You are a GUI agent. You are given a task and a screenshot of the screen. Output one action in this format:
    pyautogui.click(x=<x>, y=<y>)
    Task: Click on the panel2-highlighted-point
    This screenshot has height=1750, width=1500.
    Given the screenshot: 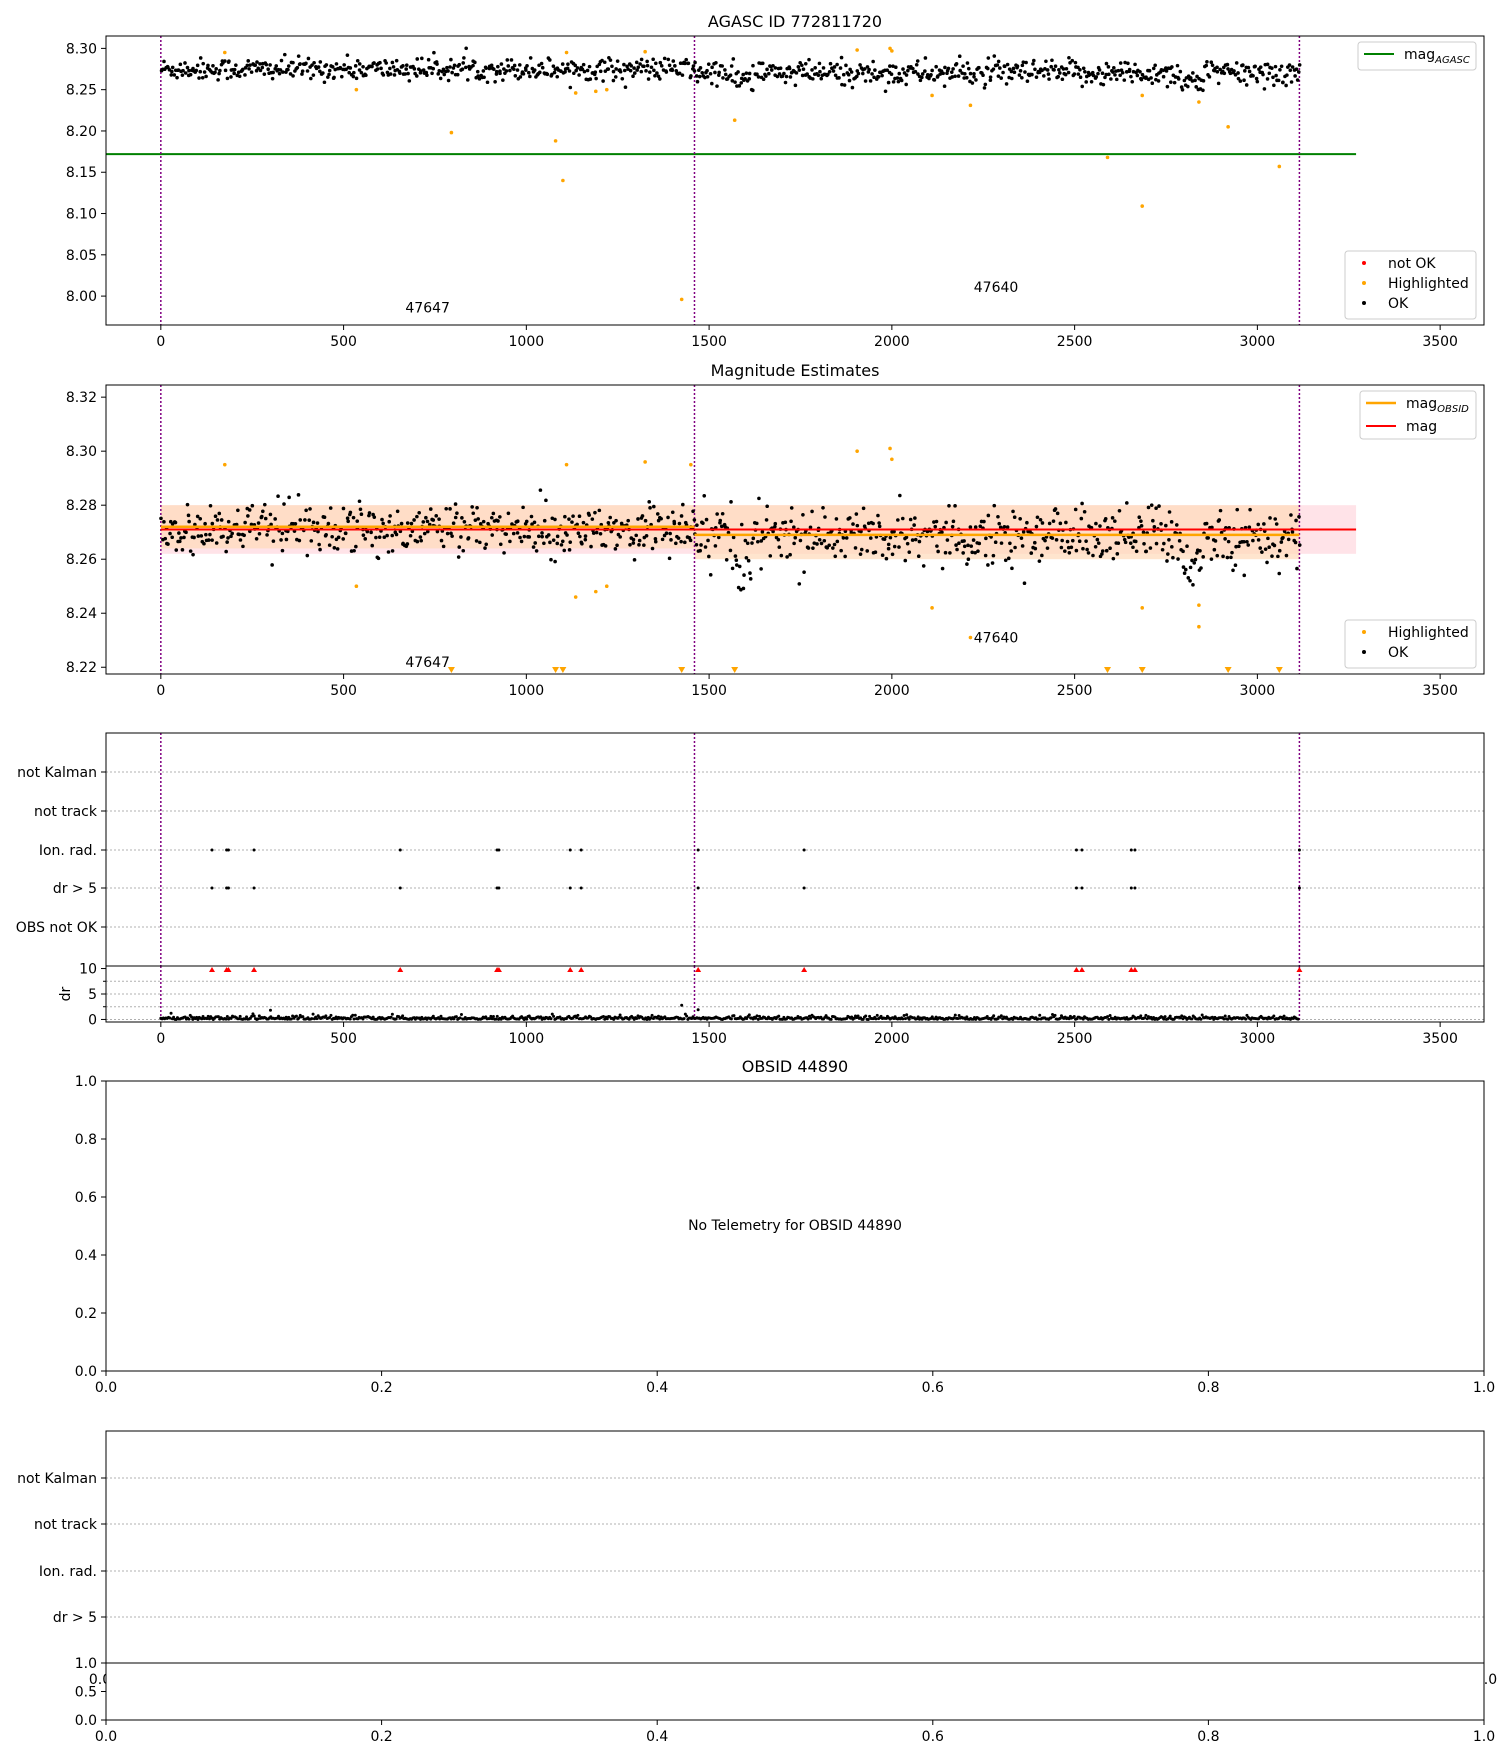 What is the action you would take?
    pyautogui.click(x=575, y=597)
    